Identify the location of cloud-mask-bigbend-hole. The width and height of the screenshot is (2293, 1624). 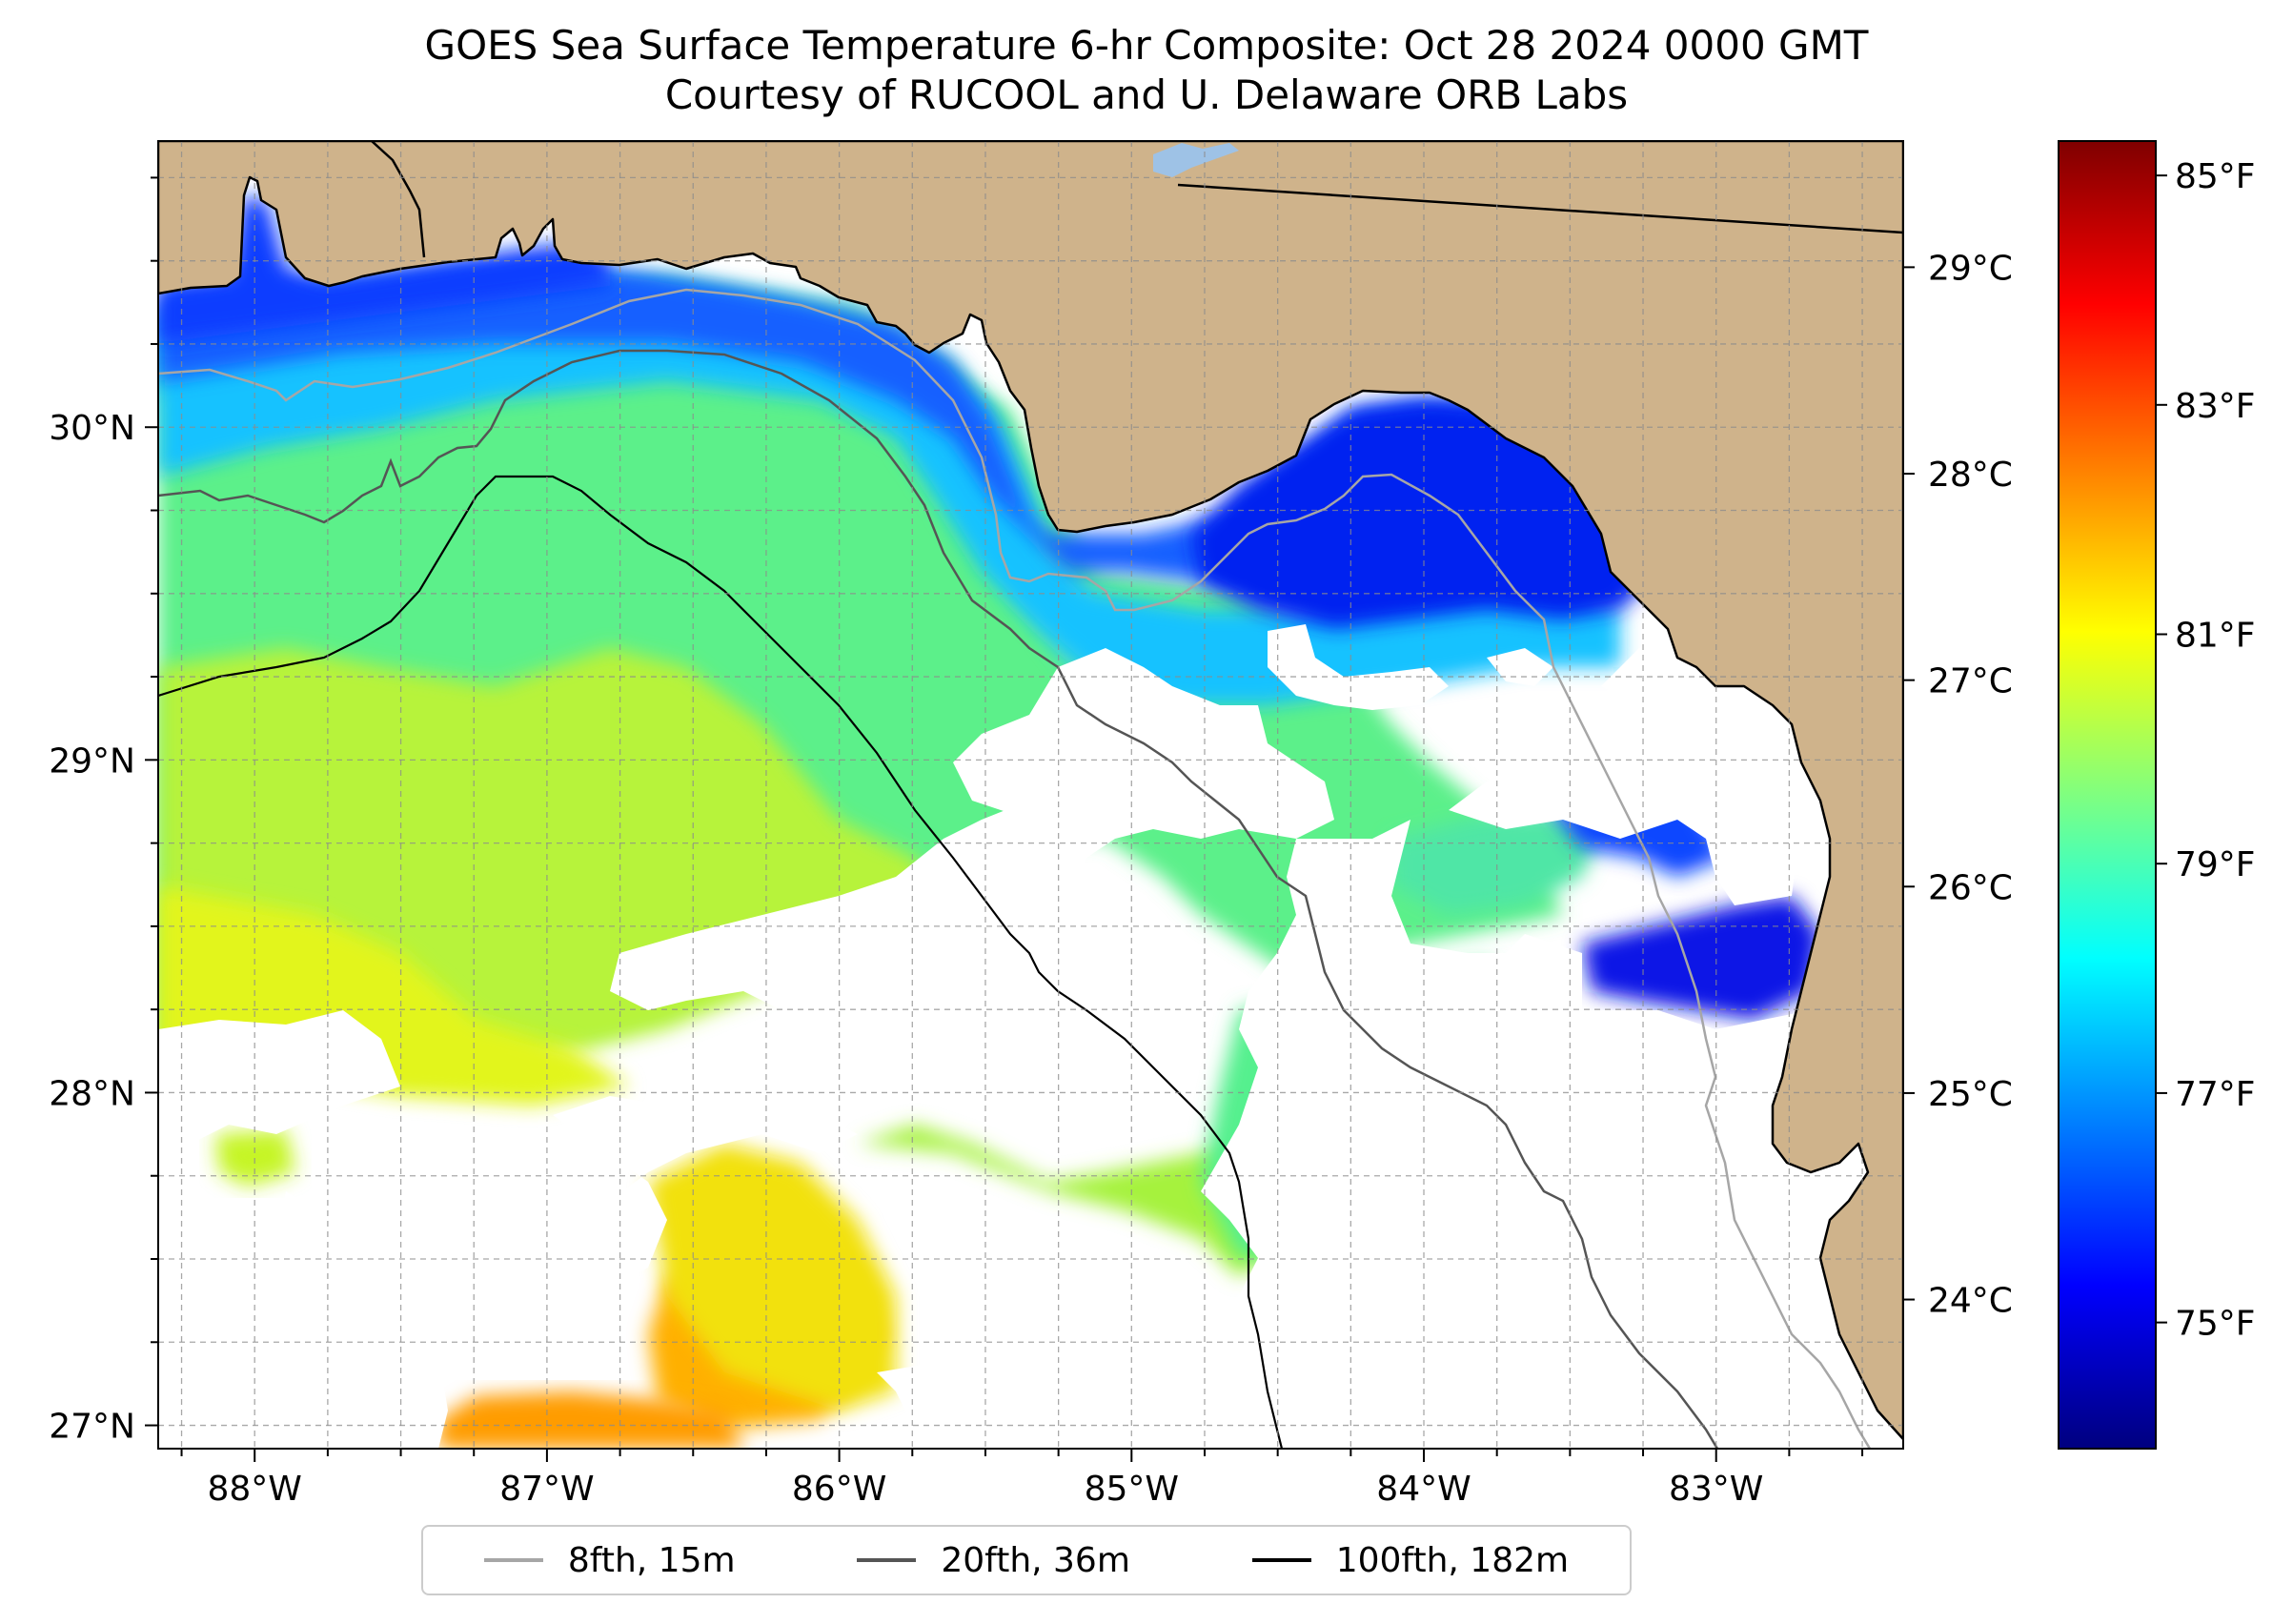
(1359, 667).